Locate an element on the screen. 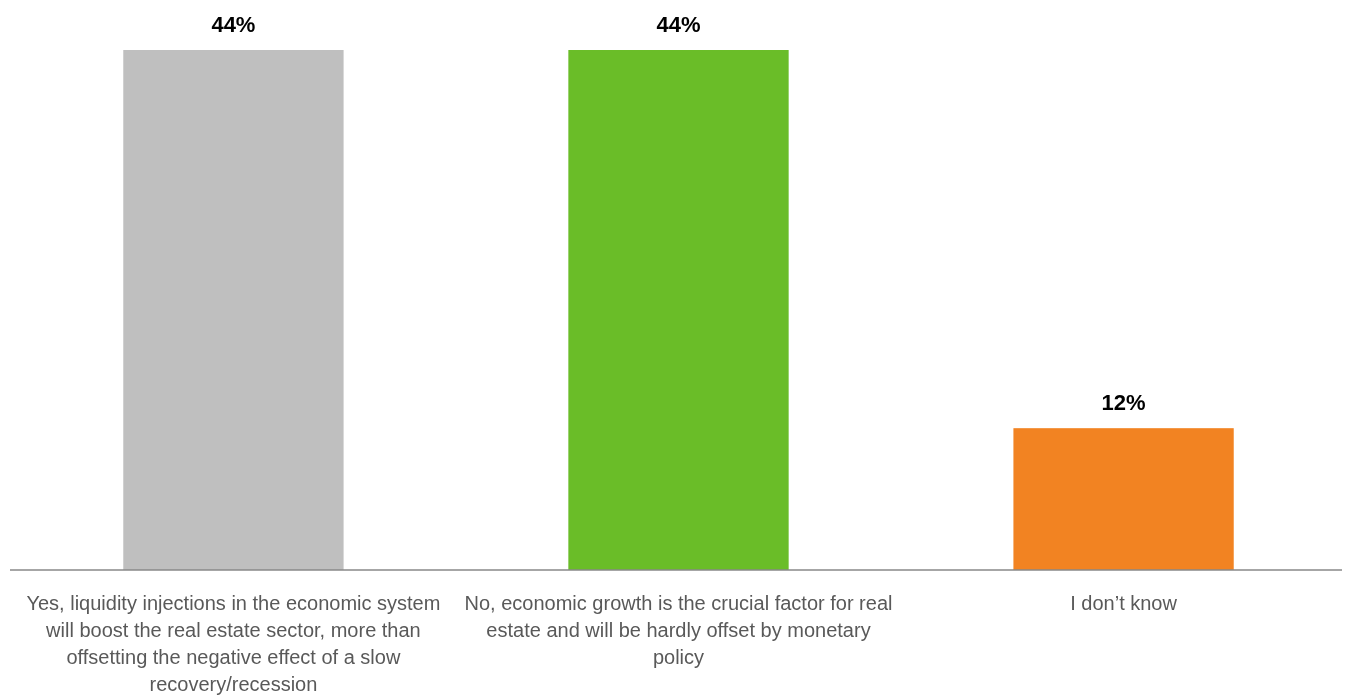  x-tick-label: No, economic growth is the crucial factor for real estate and will be hardly offset by monetary policy is located at coordinates (678, 630).